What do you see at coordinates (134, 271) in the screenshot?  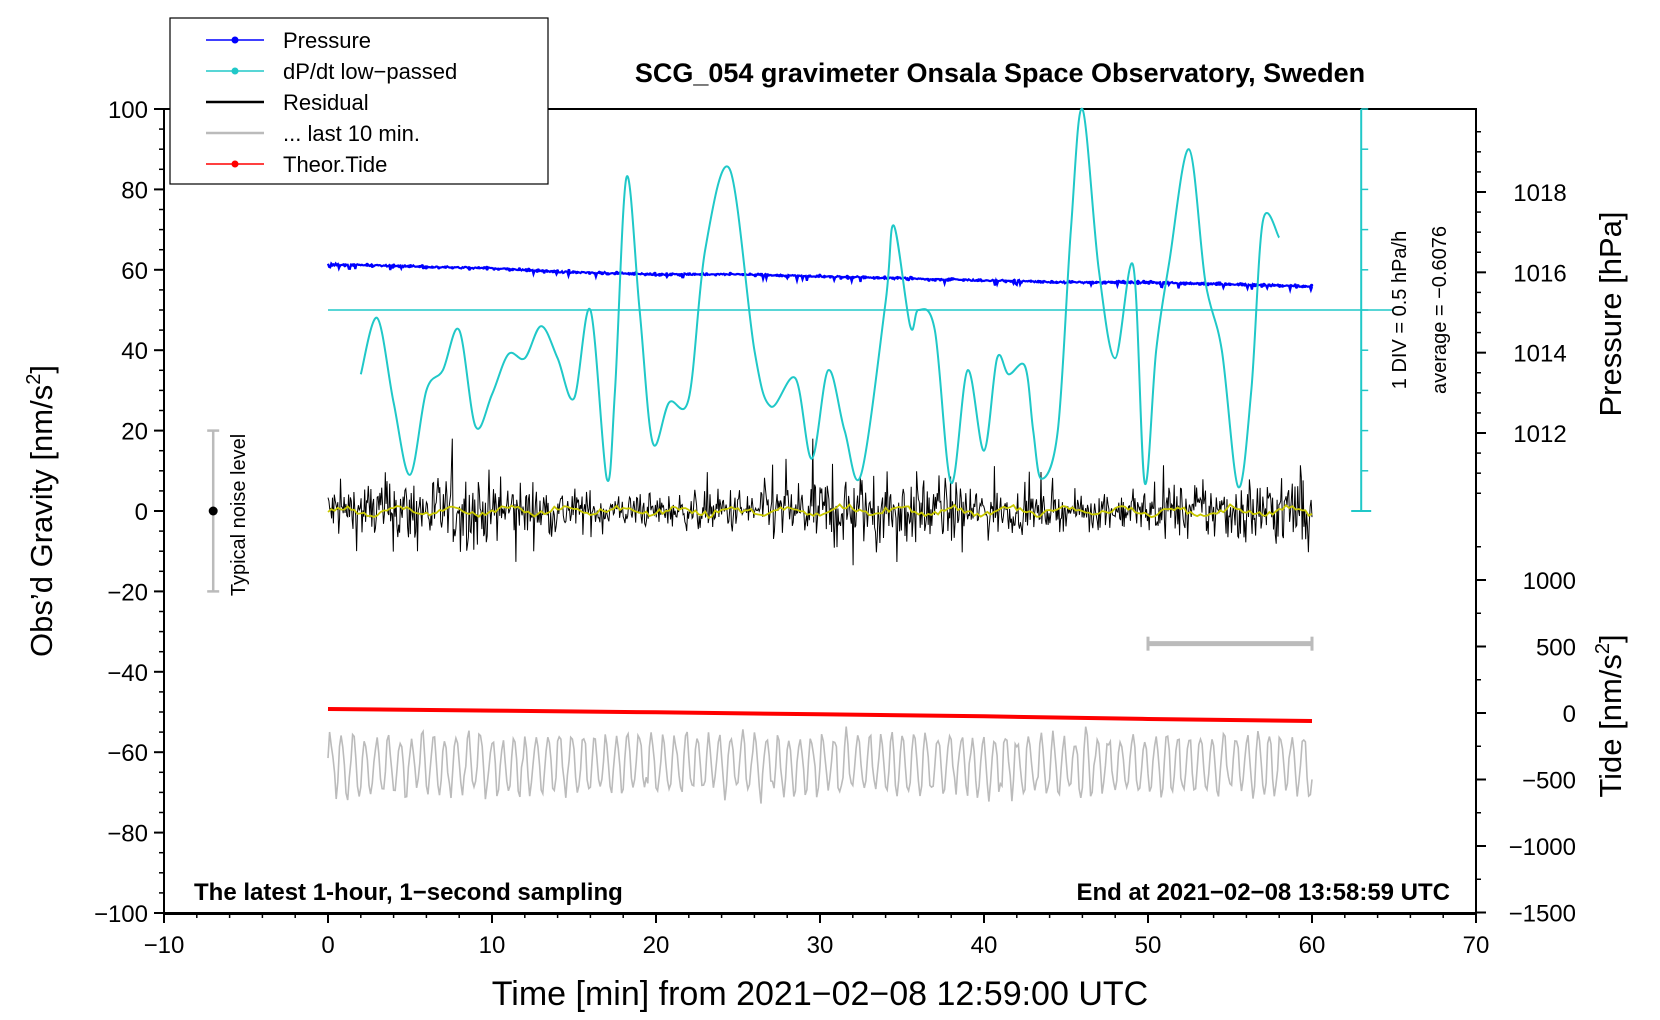 I see `y-tick-label: 60` at bounding box center [134, 271].